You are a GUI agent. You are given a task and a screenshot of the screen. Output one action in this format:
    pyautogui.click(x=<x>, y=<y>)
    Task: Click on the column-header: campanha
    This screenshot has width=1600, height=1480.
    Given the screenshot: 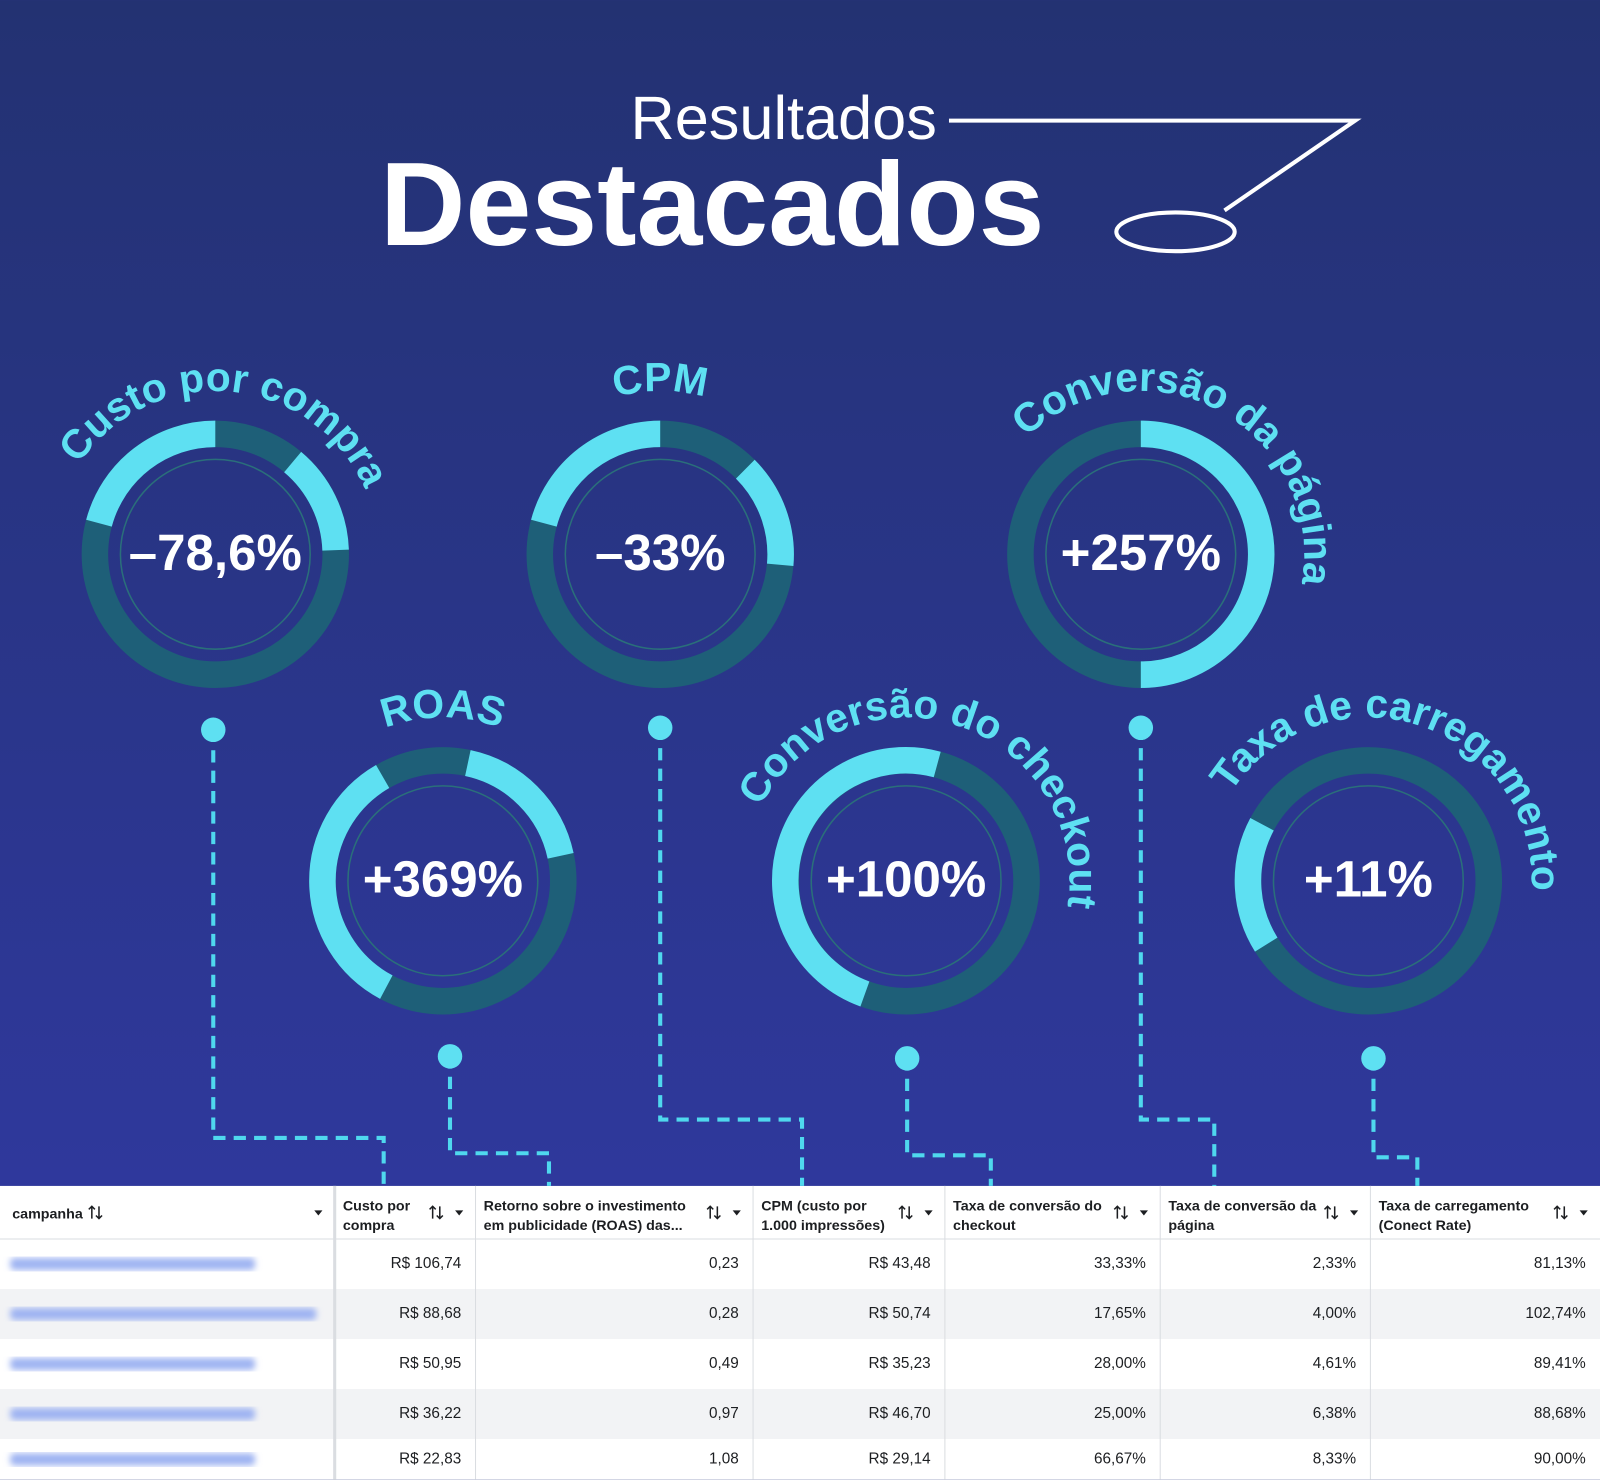 What is the action you would take?
    pyautogui.click(x=48, y=1215)
    